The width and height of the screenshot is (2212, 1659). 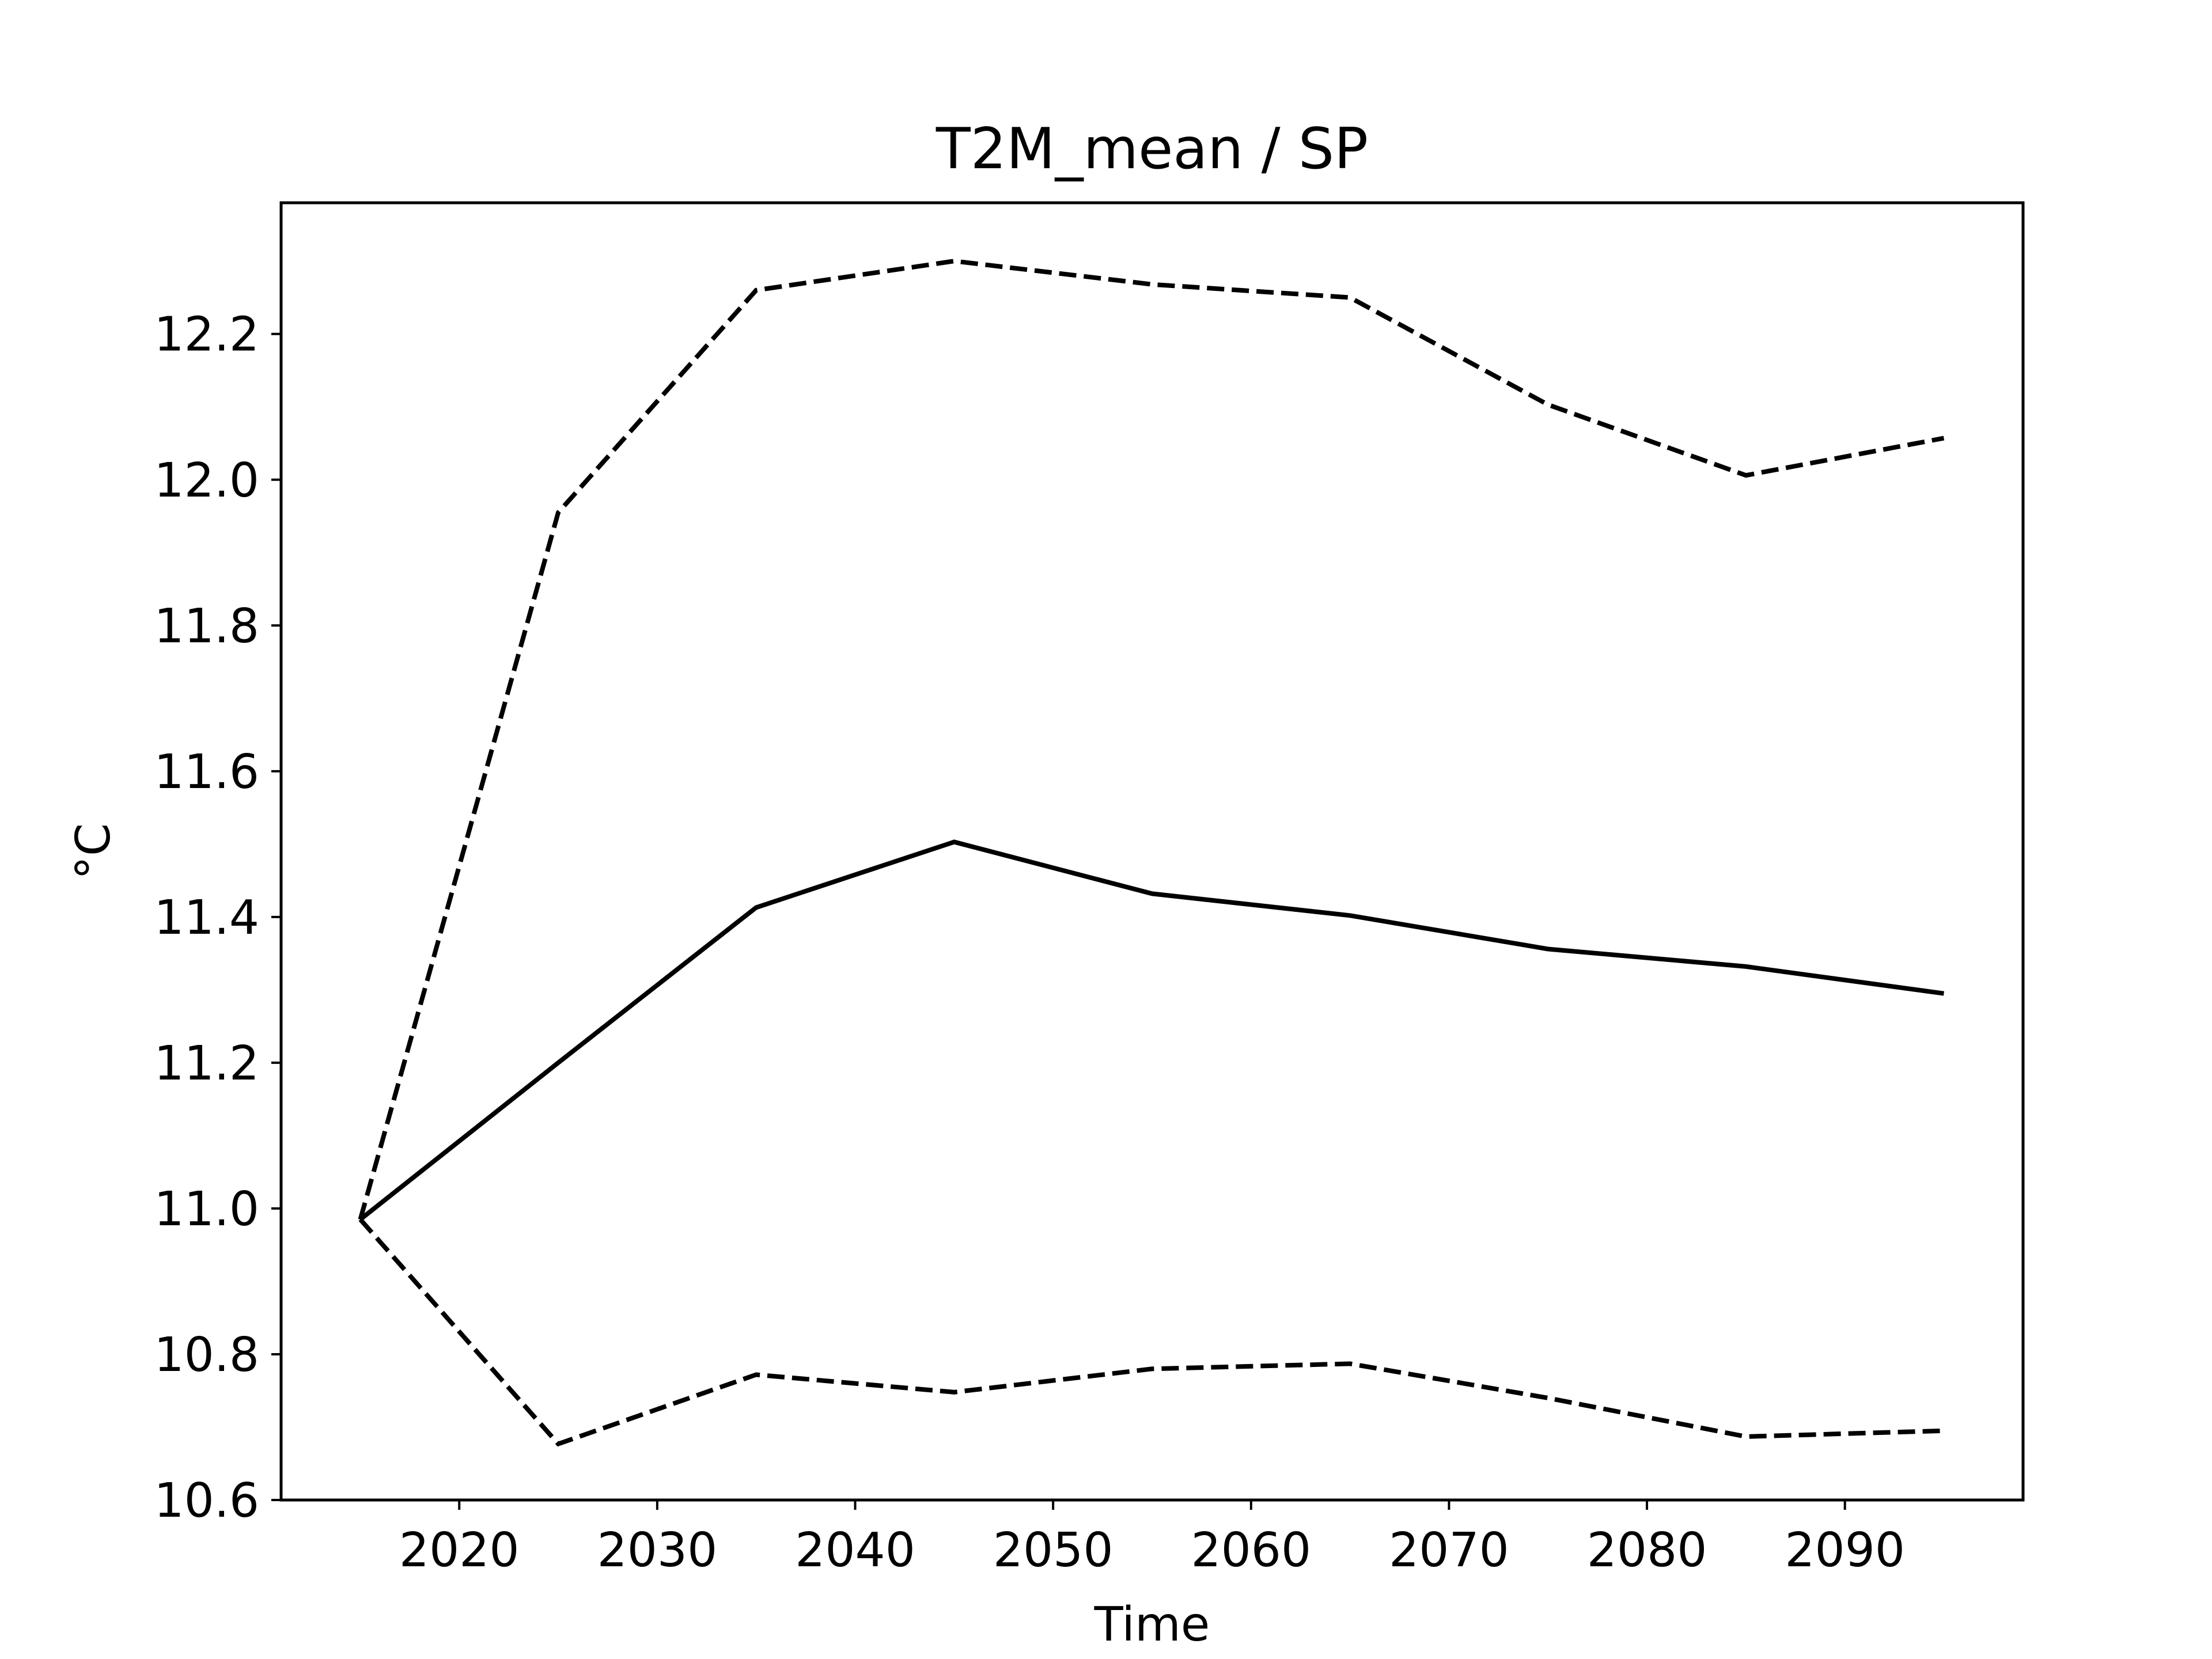 I want to click on x-tick-label: 2080, so click(x=1647, y=1550).